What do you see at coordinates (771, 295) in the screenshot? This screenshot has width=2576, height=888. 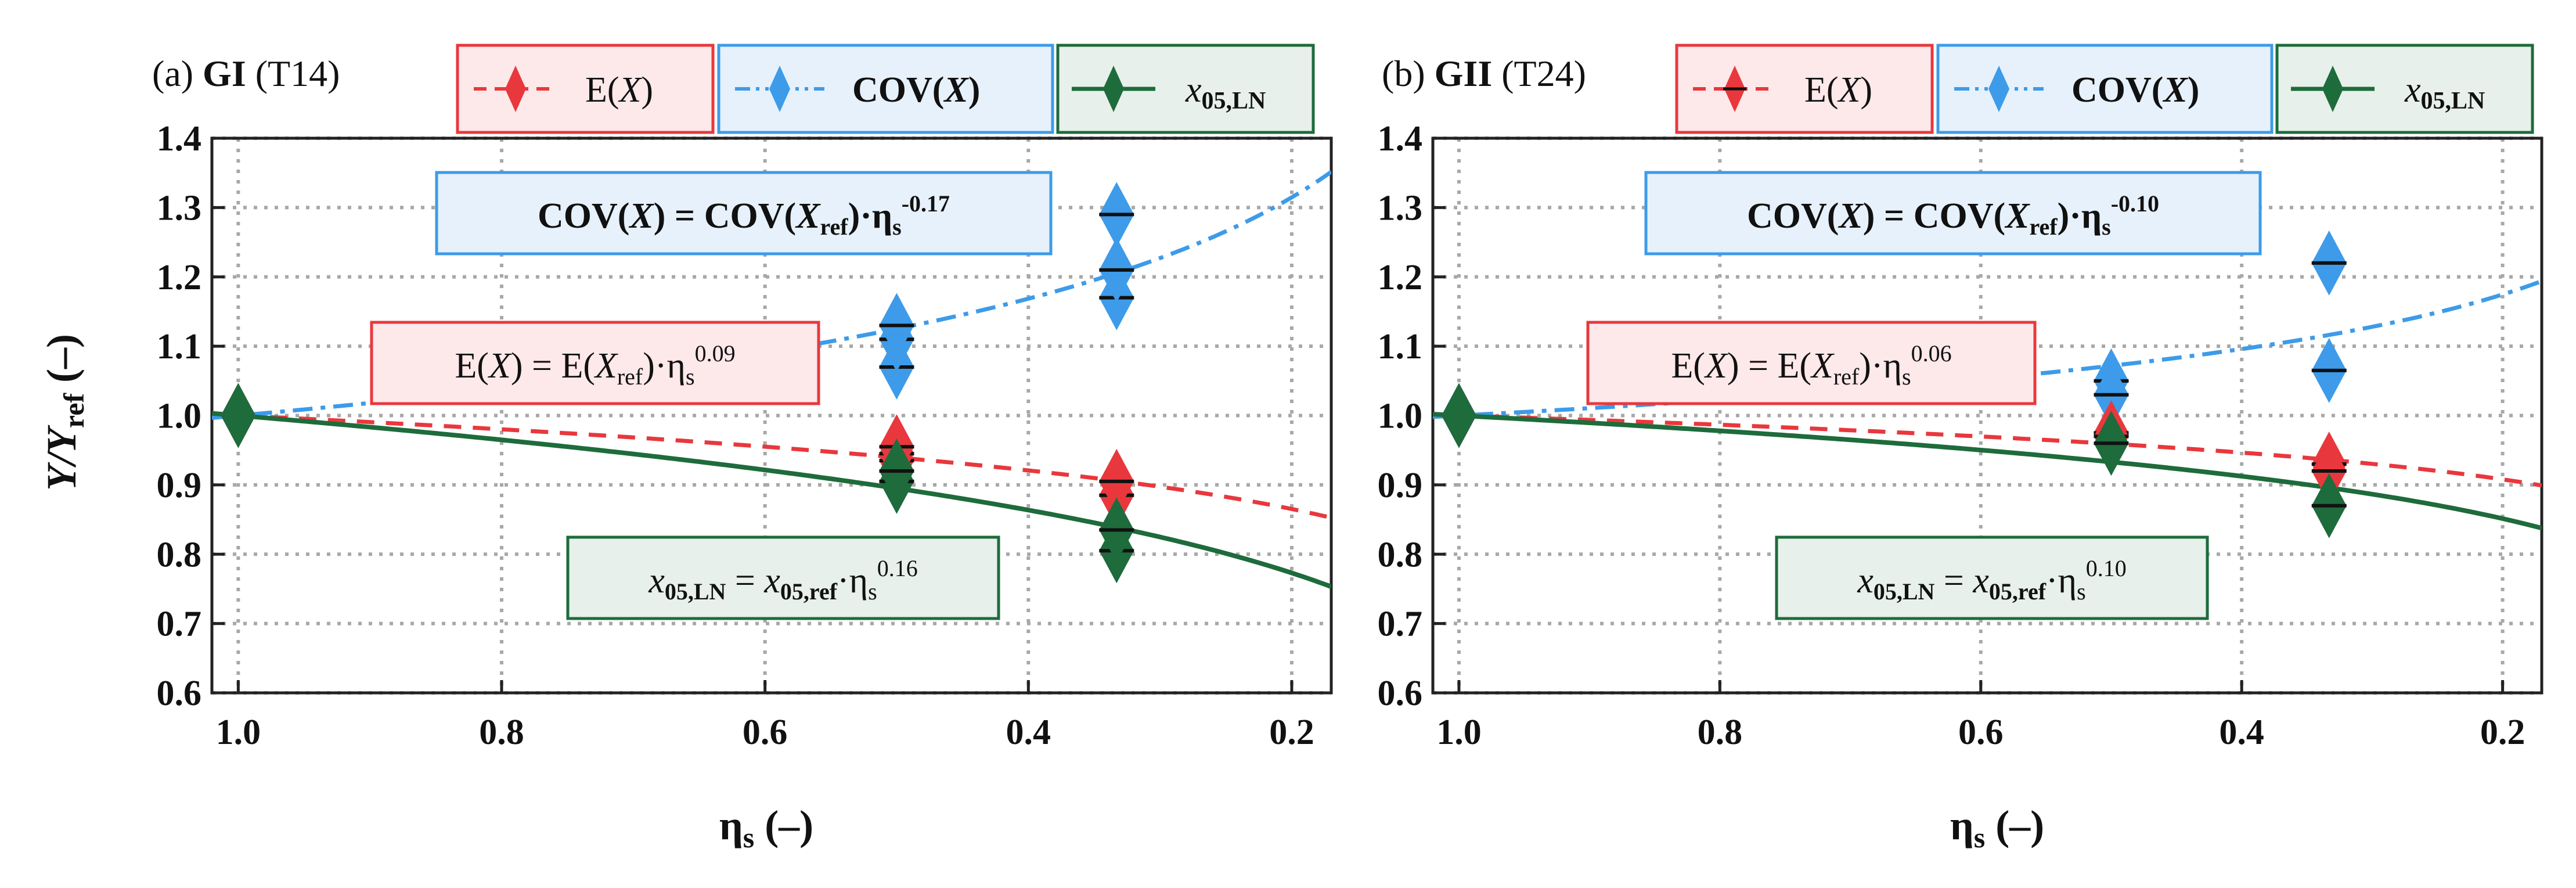 I see `fit-curve-cov` at bounding box center [771, 295].